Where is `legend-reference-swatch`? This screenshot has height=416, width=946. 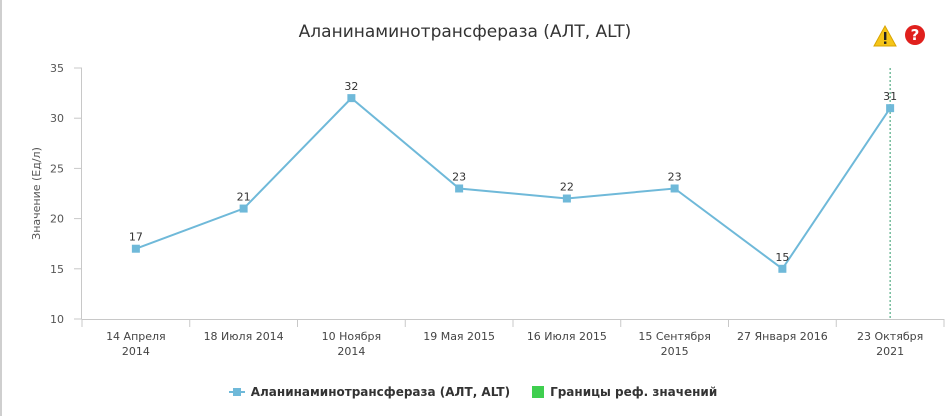
legend-reference-swatch is located at coordinates (538, 392).